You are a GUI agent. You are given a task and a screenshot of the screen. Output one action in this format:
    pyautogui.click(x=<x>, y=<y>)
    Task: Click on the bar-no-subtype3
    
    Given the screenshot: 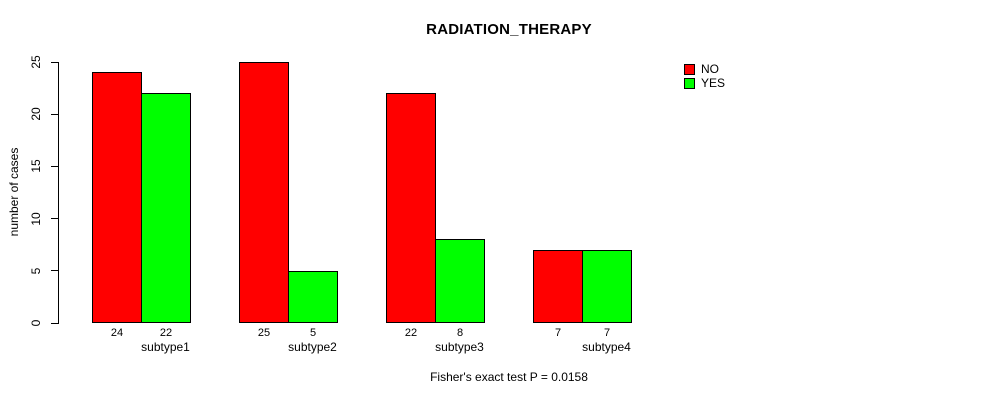 What is the action you would take?
    pyautogui.click(x=411, y=208)
    